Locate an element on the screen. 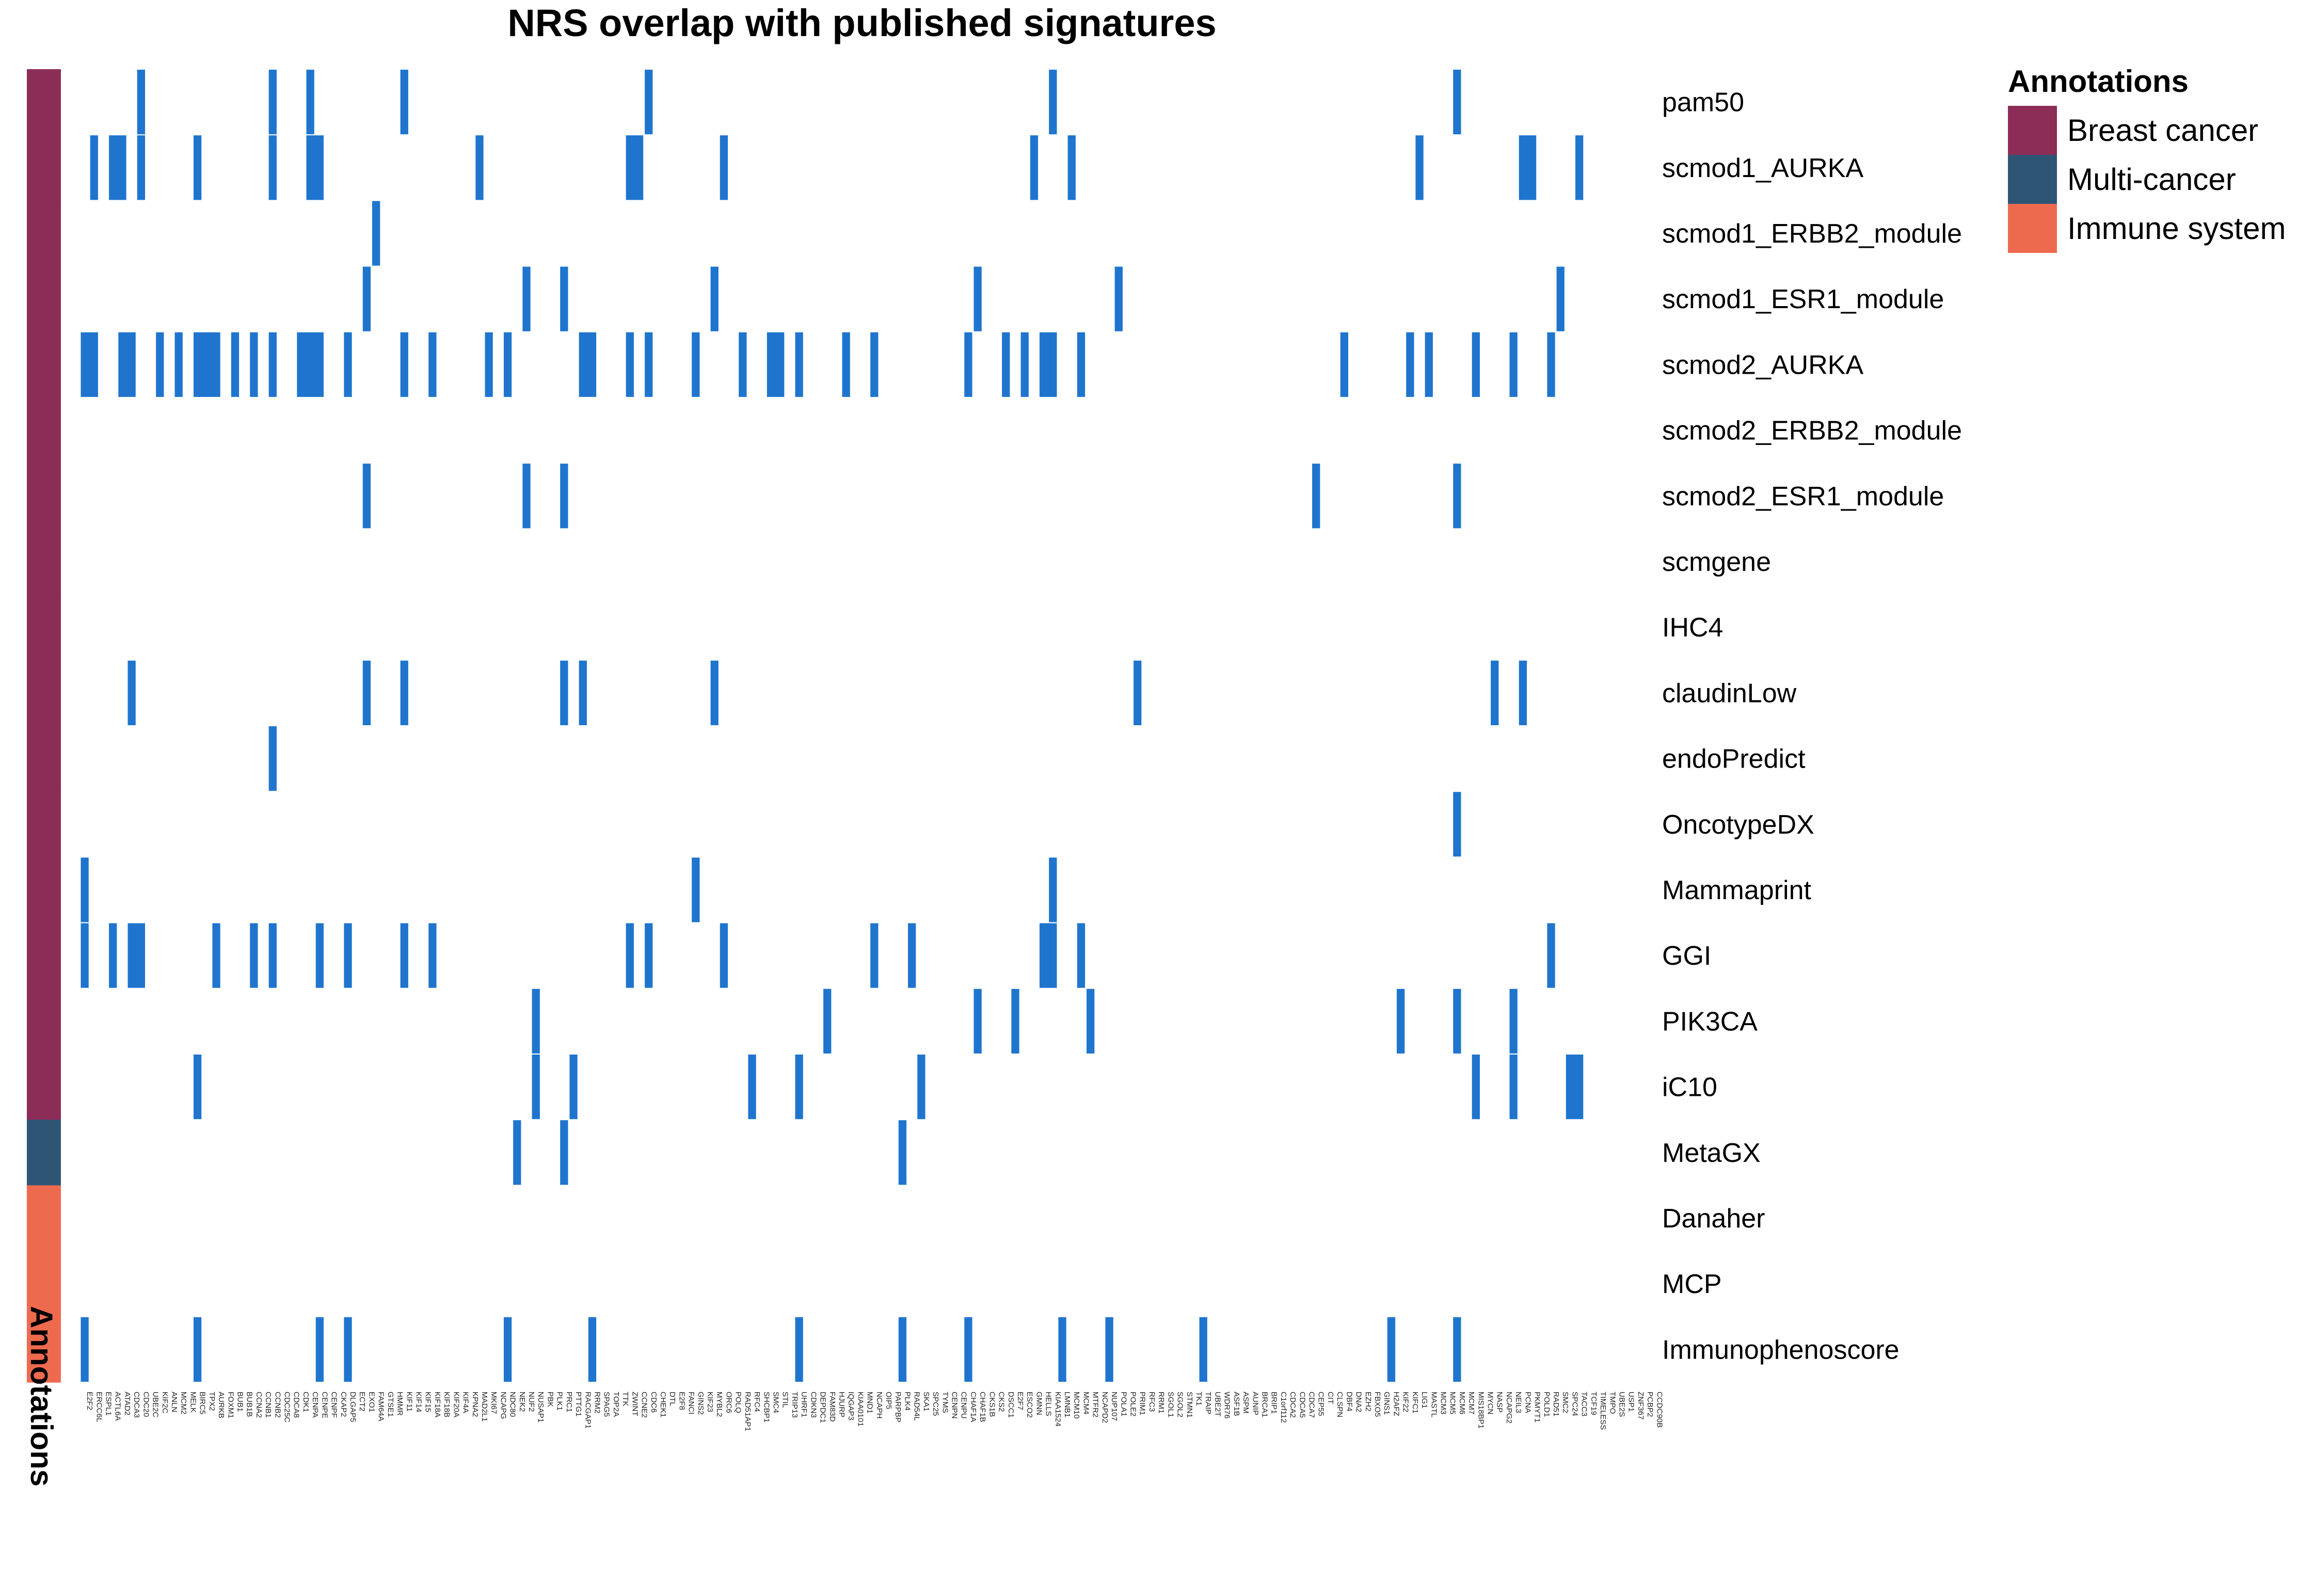 The image size is (2298, 1596). column-label-KIF14: KIF14 is located at coordinates (418, 1402).